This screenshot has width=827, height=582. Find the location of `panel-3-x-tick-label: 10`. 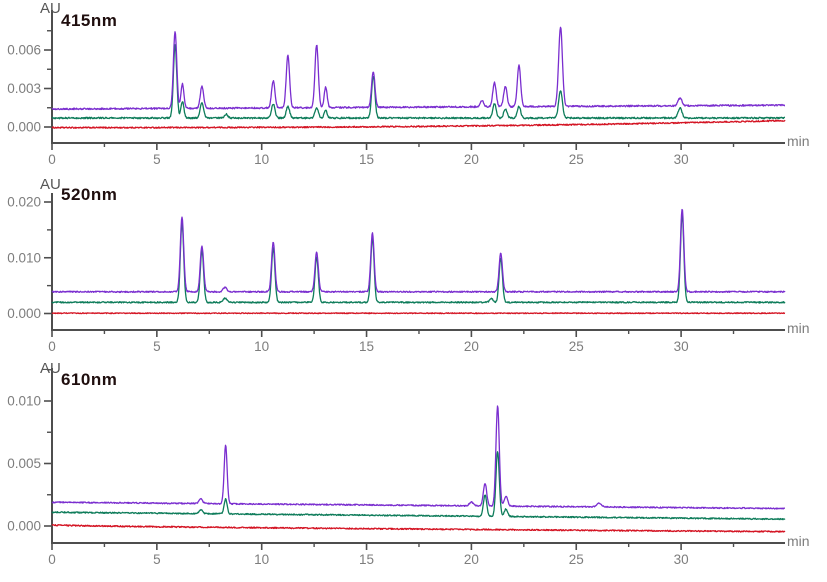

panel-3-x-tick-label: 10 is located at coordinates (261, 559).